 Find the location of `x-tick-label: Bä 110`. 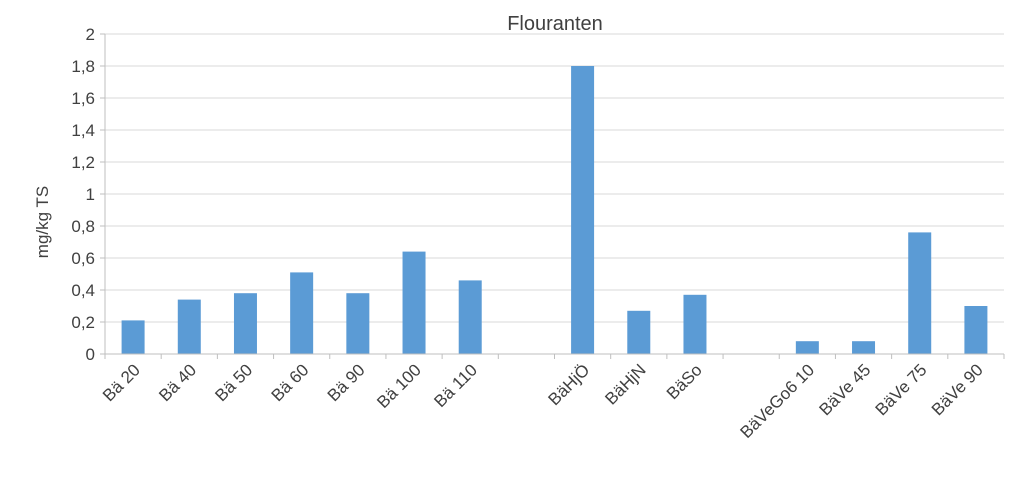

x-tick-label: Bä 110 is located at coordinates (455, 385).